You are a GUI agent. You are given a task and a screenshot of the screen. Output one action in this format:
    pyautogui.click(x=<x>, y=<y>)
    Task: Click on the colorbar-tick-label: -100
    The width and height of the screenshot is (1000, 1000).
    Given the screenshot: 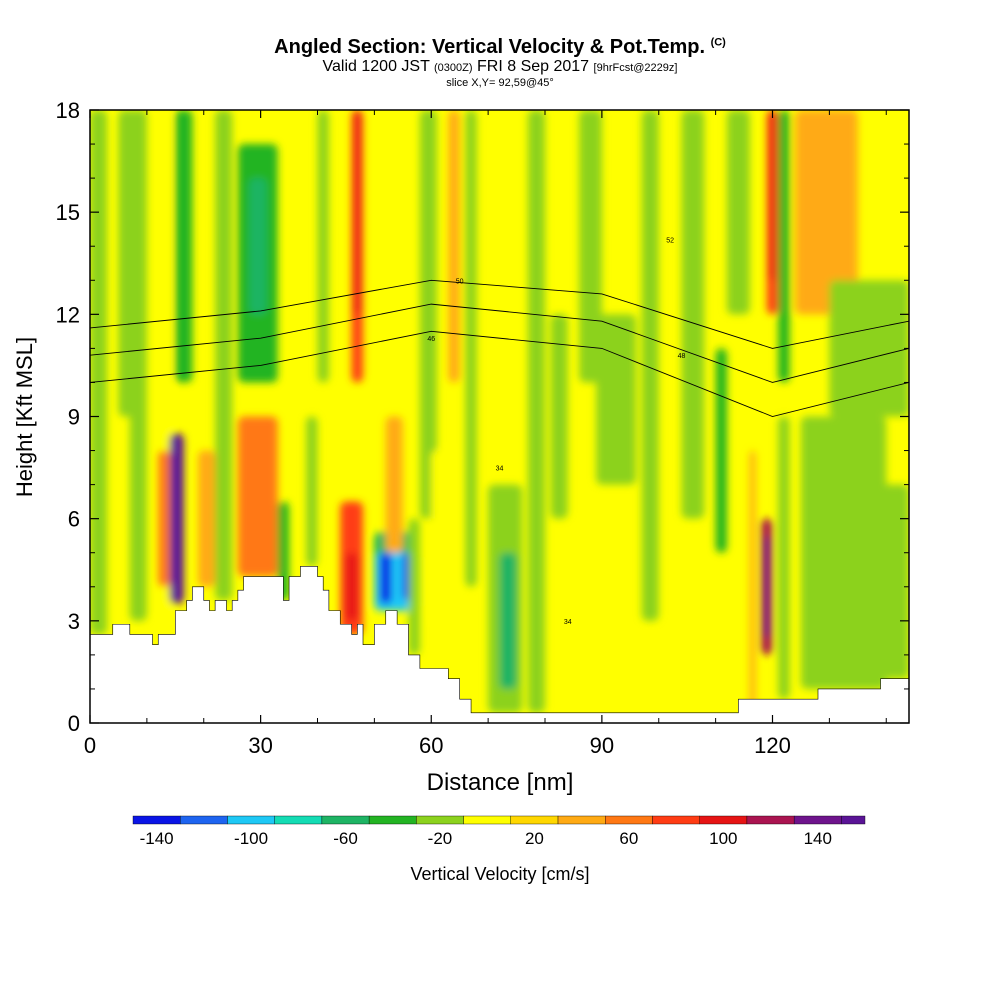 What is the action you would take?
    pyautogui.click(x=251, y=838)
    